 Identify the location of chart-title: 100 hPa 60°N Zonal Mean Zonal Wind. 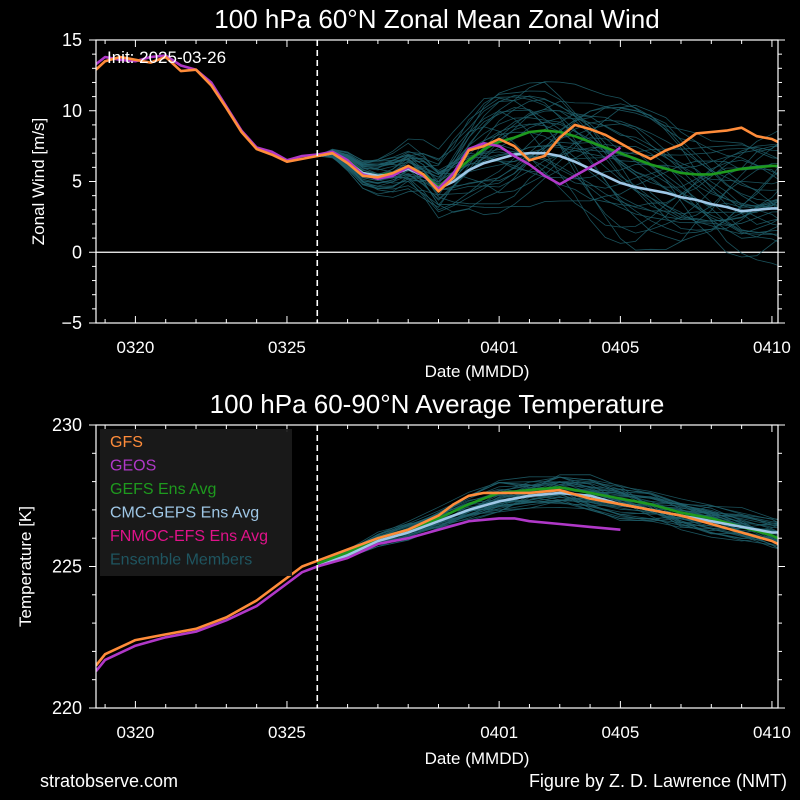
(436, 19).